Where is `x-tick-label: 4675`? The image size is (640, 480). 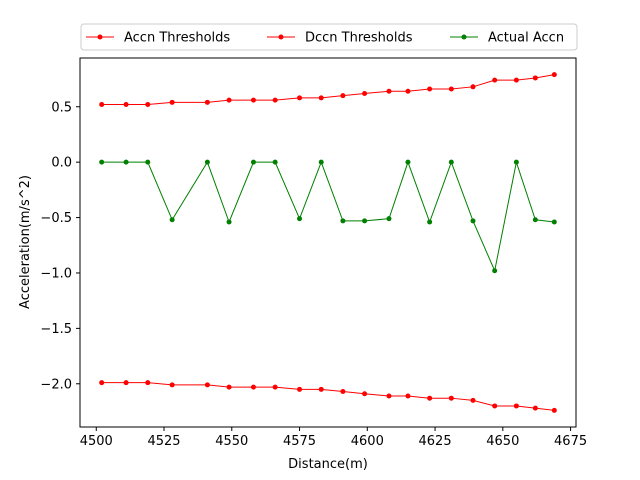
x-tick-label: 4675 is located at coordinates (570, 441).